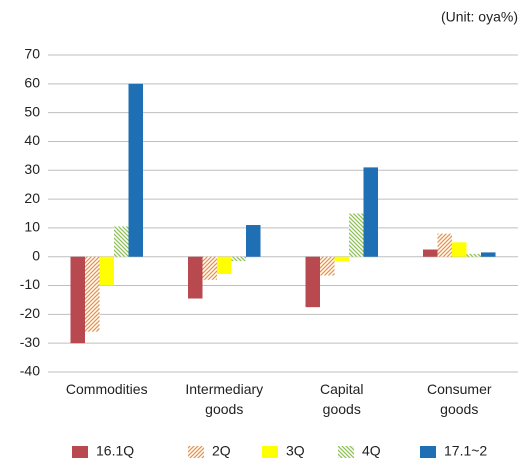  I want to click on legend-label: 4Q, so click(371, 451).